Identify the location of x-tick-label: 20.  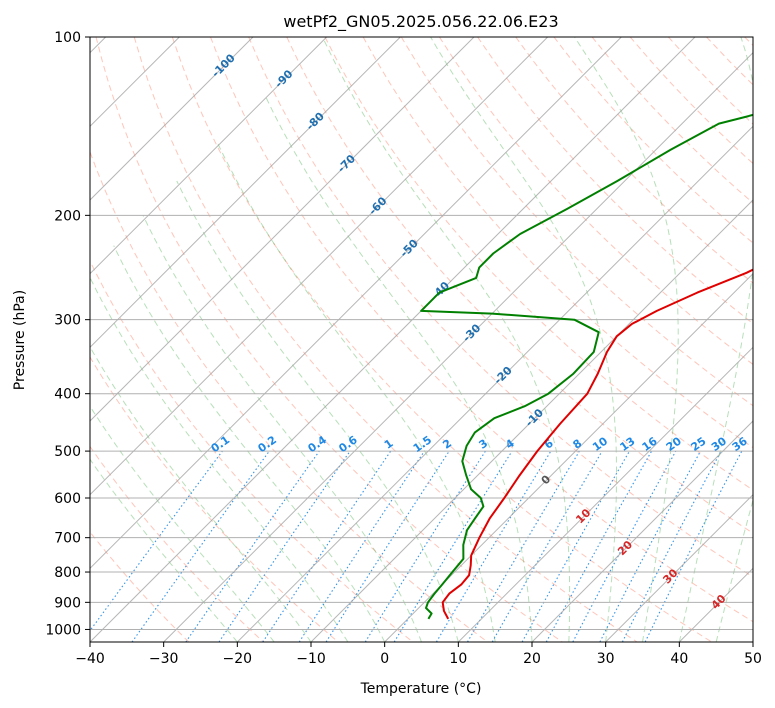
(532, 659).